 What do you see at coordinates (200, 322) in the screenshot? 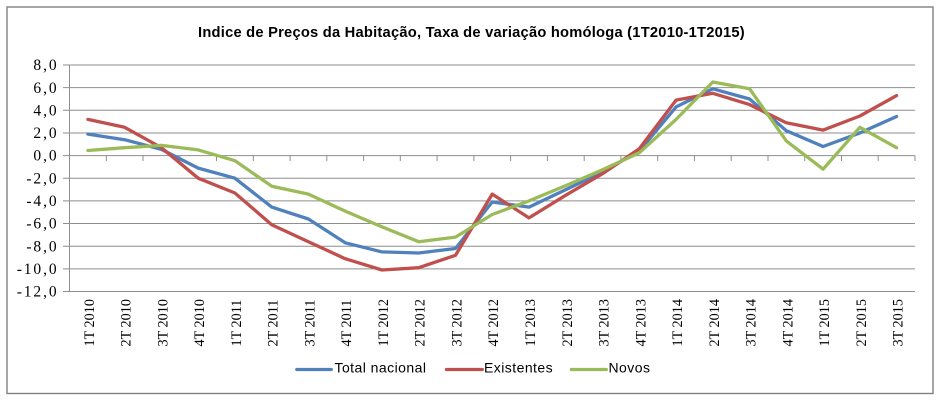
I see `svg-text: 4T 2010` at bounding box center [200, 322].